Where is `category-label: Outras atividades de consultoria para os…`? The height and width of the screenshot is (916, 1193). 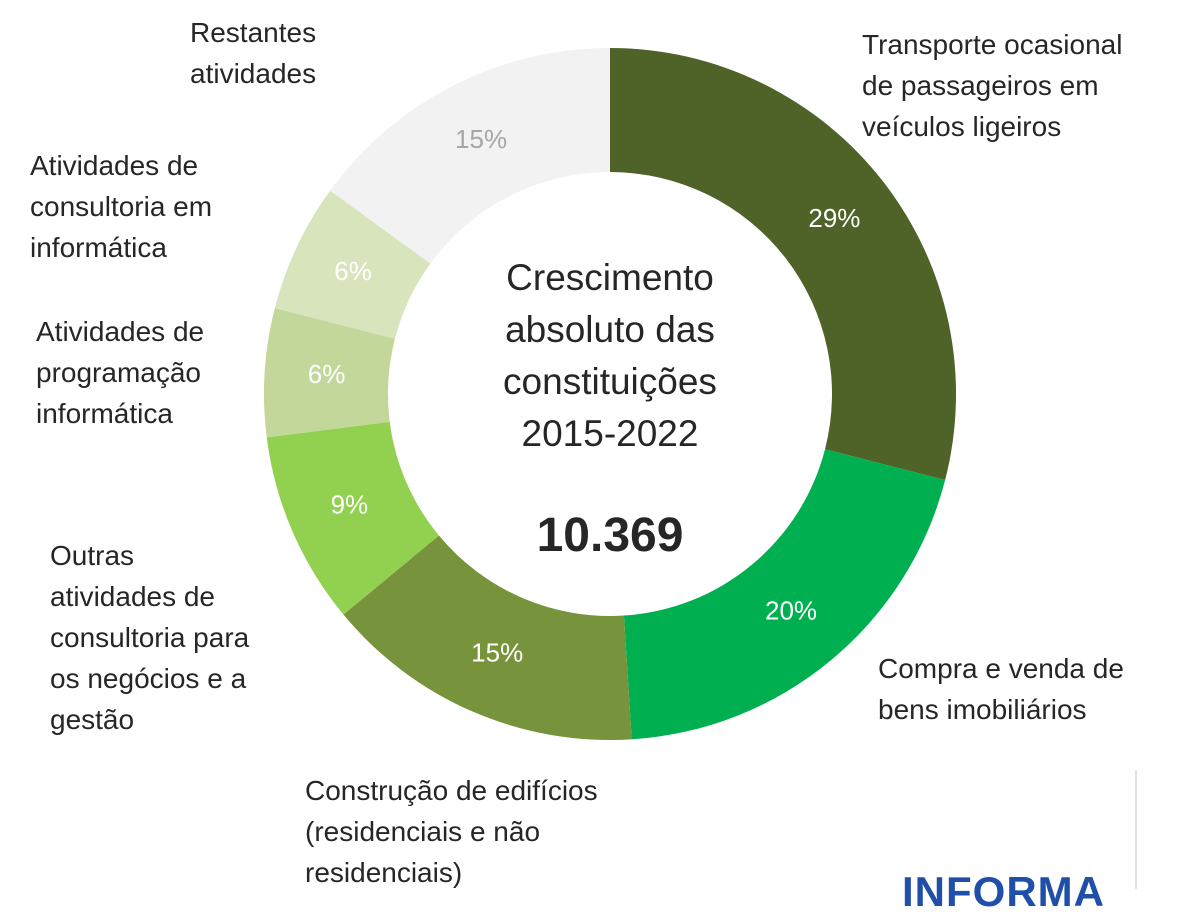
category-label: Outras atividades de consultoria para os… is located at coordinates (150, 637).